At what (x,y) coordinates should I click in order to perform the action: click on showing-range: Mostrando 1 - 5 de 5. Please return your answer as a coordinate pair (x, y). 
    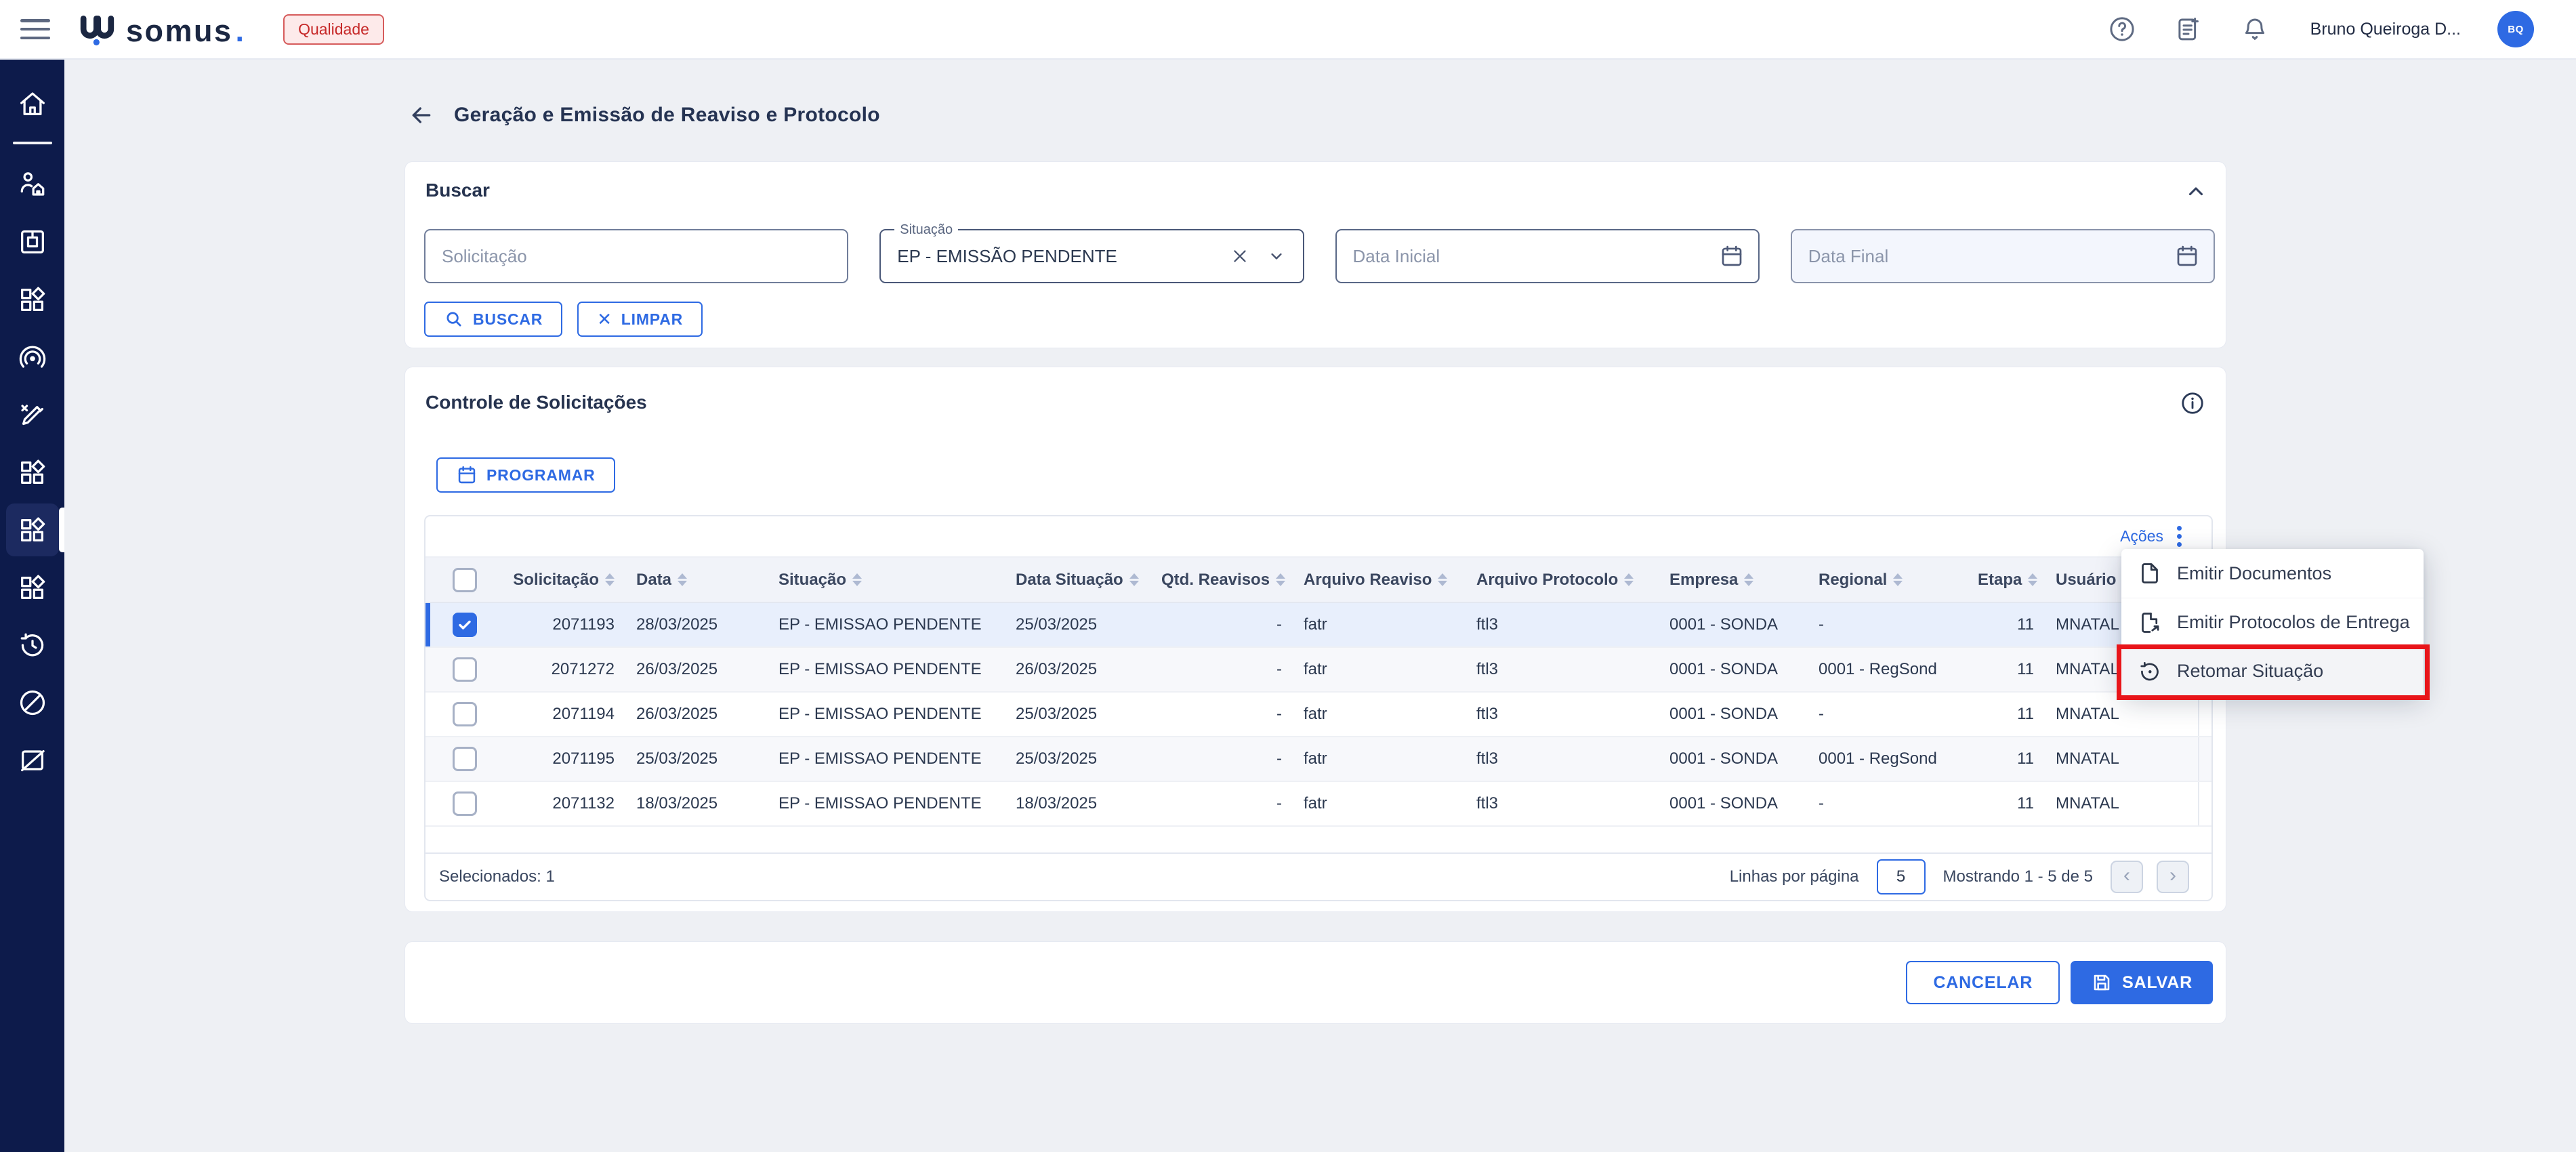
    Looking at the image, I should click on (2018, 876).